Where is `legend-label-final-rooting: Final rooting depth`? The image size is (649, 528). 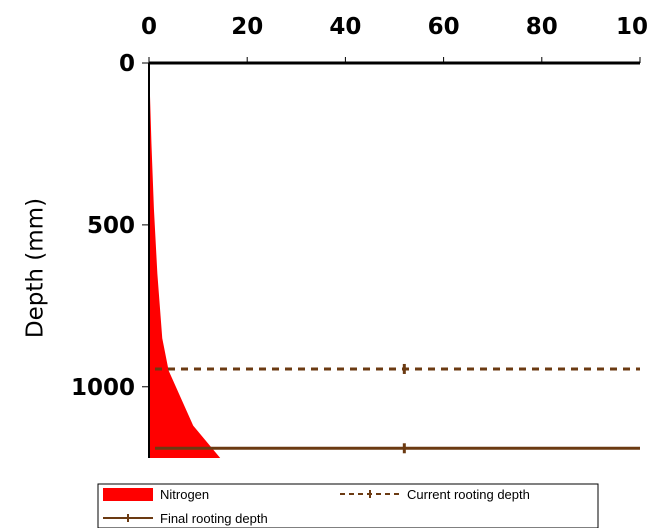
legend-label-final-rooting: Final rooting depth is located at coordinates (214, 518).